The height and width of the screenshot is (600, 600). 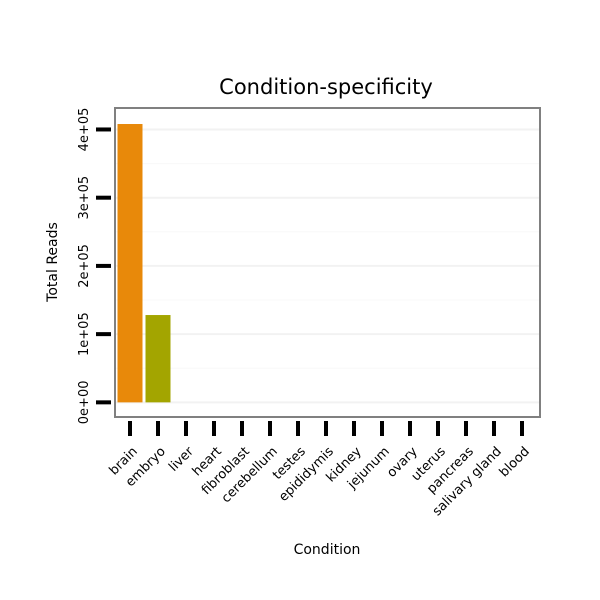 I want to click on y-tick-label: 0e+00, so click(x=84, y=402).